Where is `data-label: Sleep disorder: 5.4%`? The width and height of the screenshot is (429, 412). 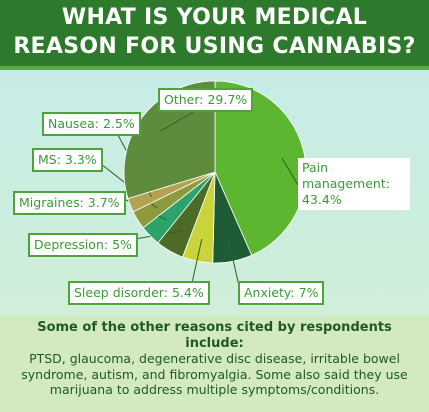 data-label: Sleep disorder: 5.4% is located at coordinates (139, 293).